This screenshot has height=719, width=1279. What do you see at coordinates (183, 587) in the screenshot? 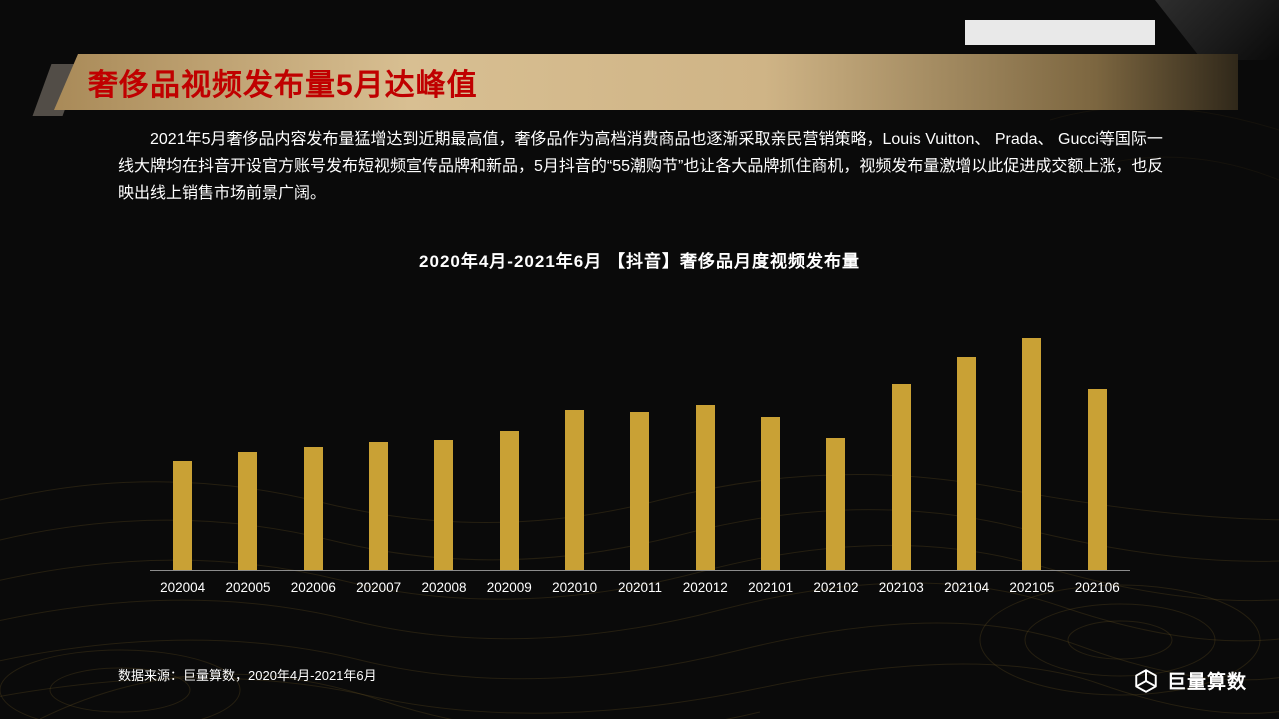
I see `x-tick-label: 202004` at bounding box center [183, 587].